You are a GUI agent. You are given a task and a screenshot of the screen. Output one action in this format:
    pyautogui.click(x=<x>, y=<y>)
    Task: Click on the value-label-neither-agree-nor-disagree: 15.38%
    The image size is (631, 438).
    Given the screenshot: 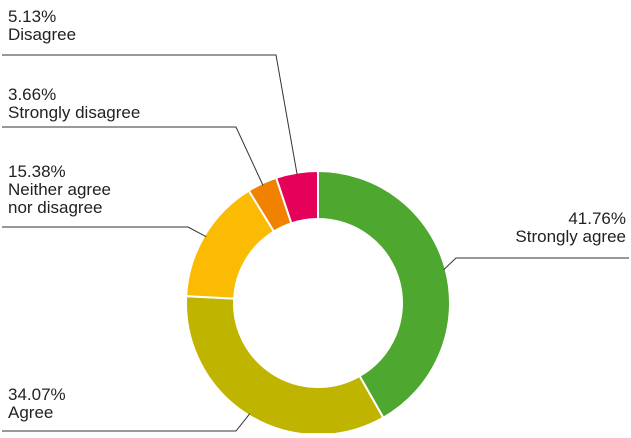 What is the action you would take?
    pyautogui.click(x=37, y=171)
    